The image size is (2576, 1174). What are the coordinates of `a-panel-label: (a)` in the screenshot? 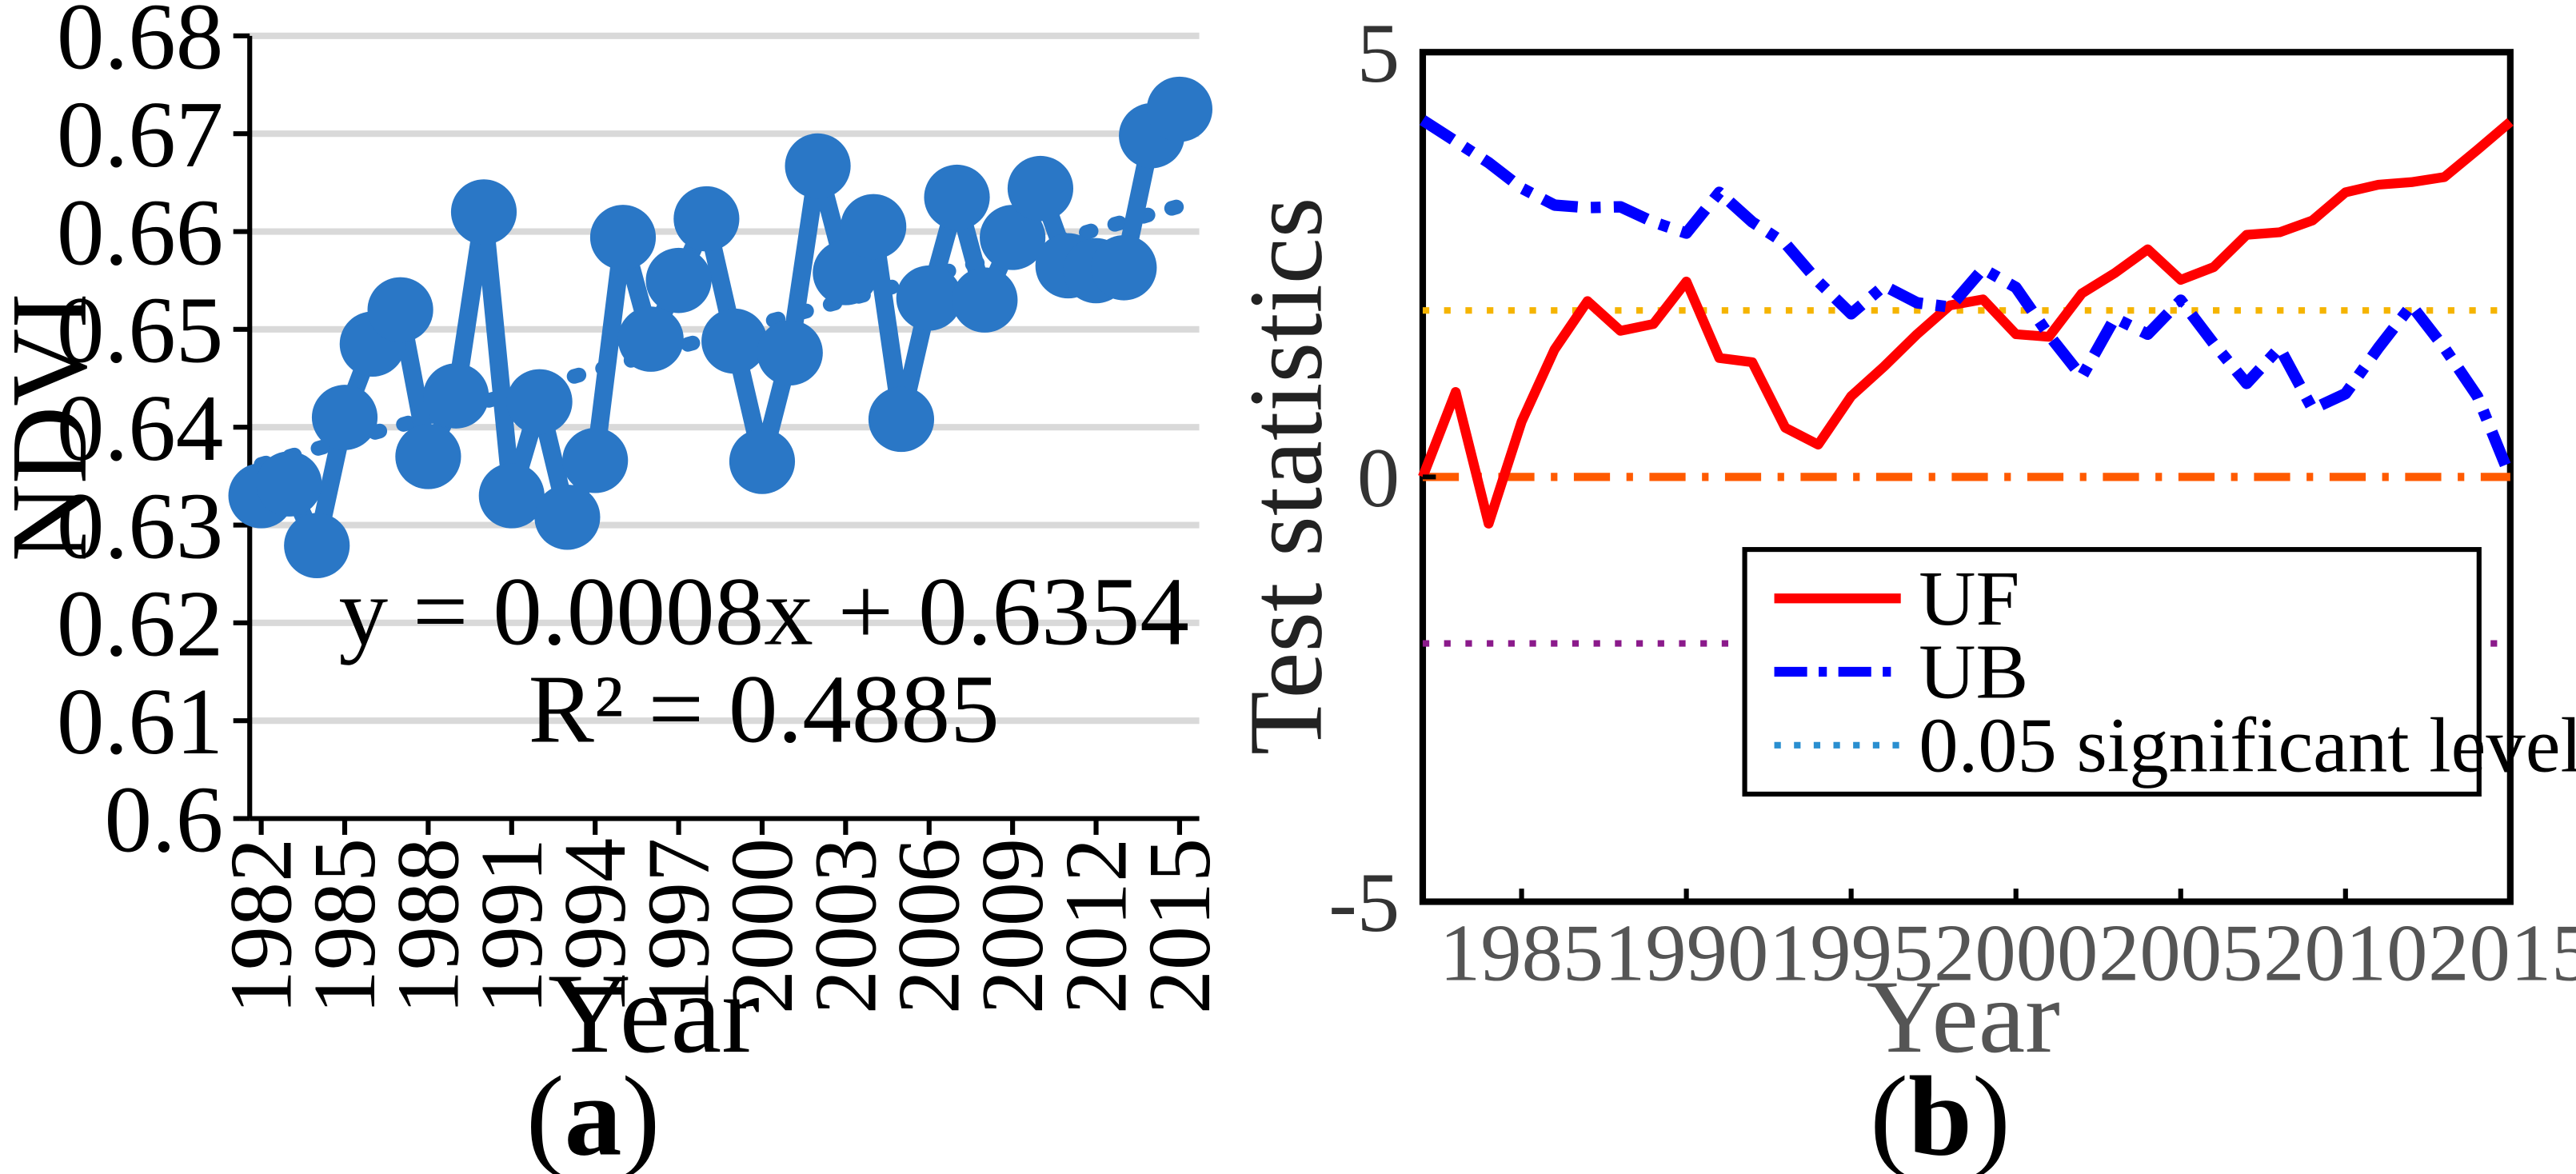 It's located at (593, 1113).